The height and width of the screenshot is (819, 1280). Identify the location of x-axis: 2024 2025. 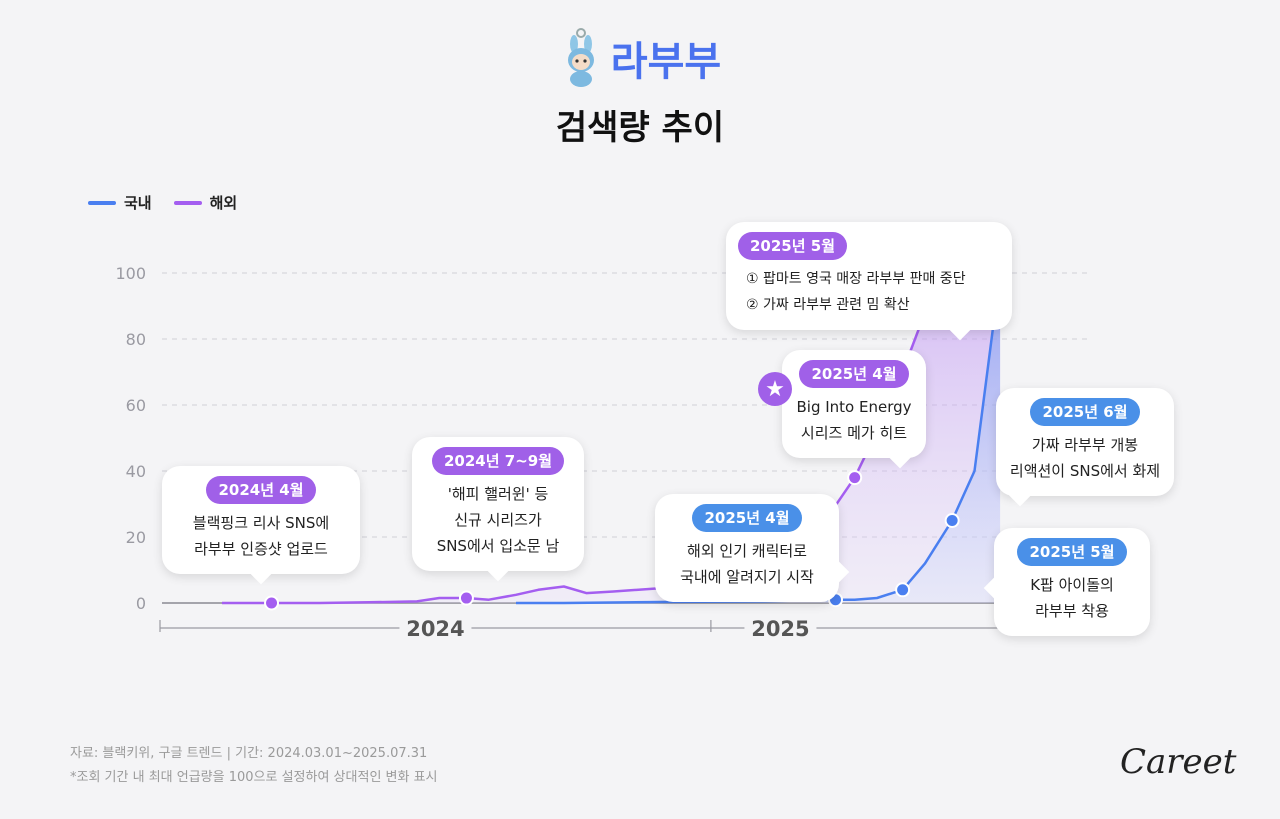
(625, 628).